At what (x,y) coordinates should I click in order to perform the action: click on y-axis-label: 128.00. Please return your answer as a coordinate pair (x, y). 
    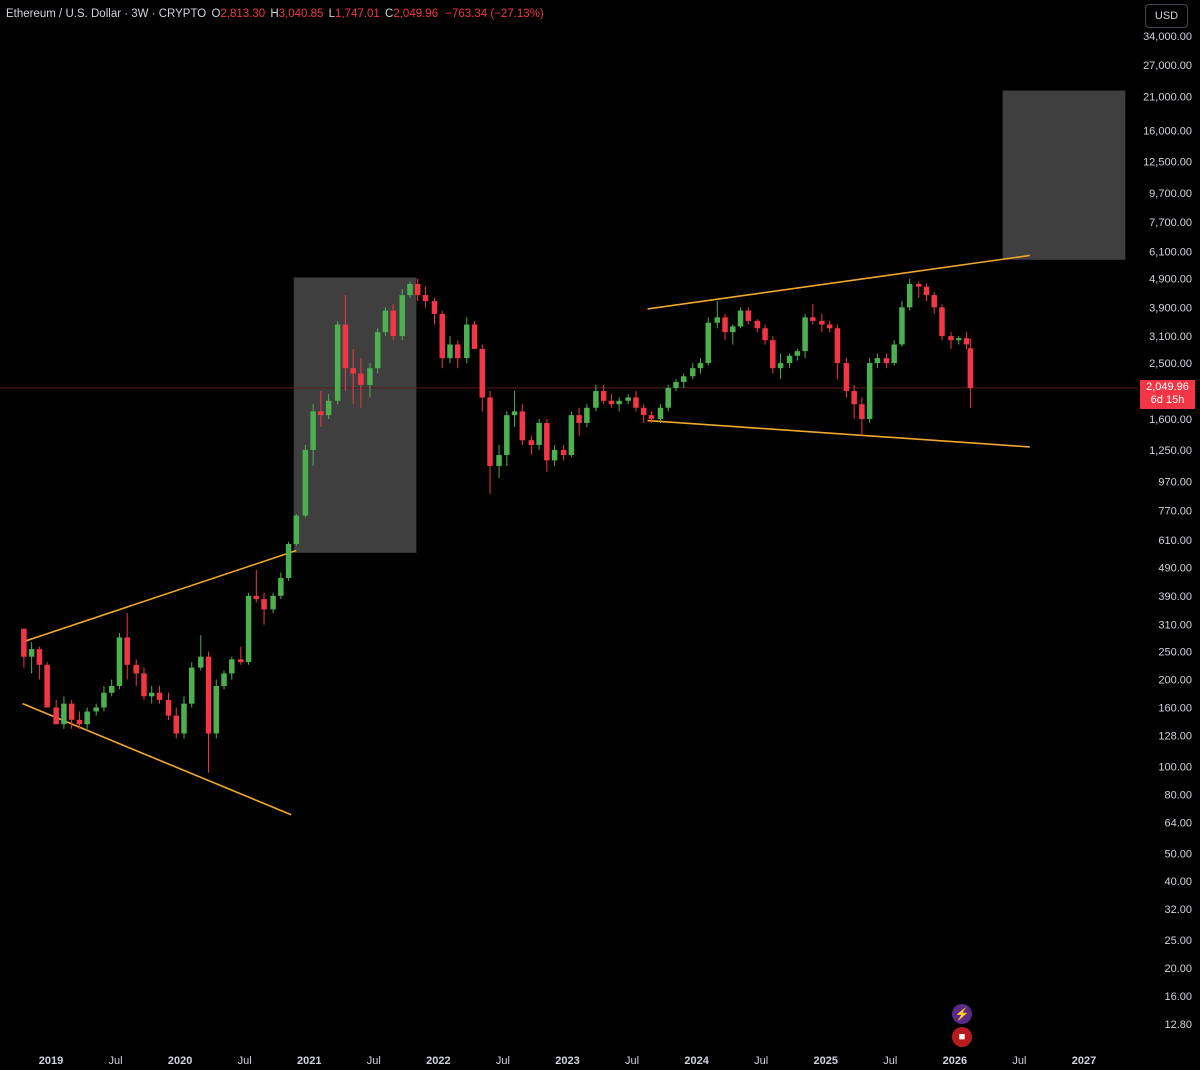
    Looking at the image, I should click on (1175, 736).